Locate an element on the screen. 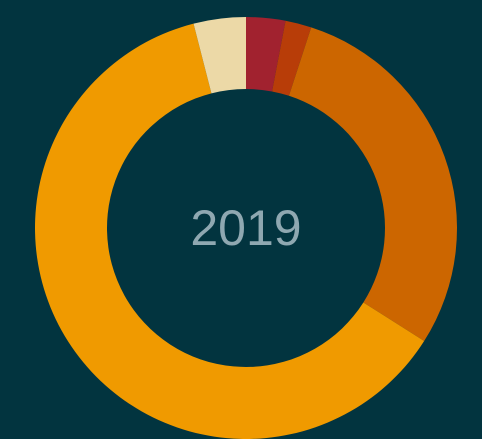 The width and height of the screenshot is (482, 439). center-label: 2019 is located at coordinates (245, 228).